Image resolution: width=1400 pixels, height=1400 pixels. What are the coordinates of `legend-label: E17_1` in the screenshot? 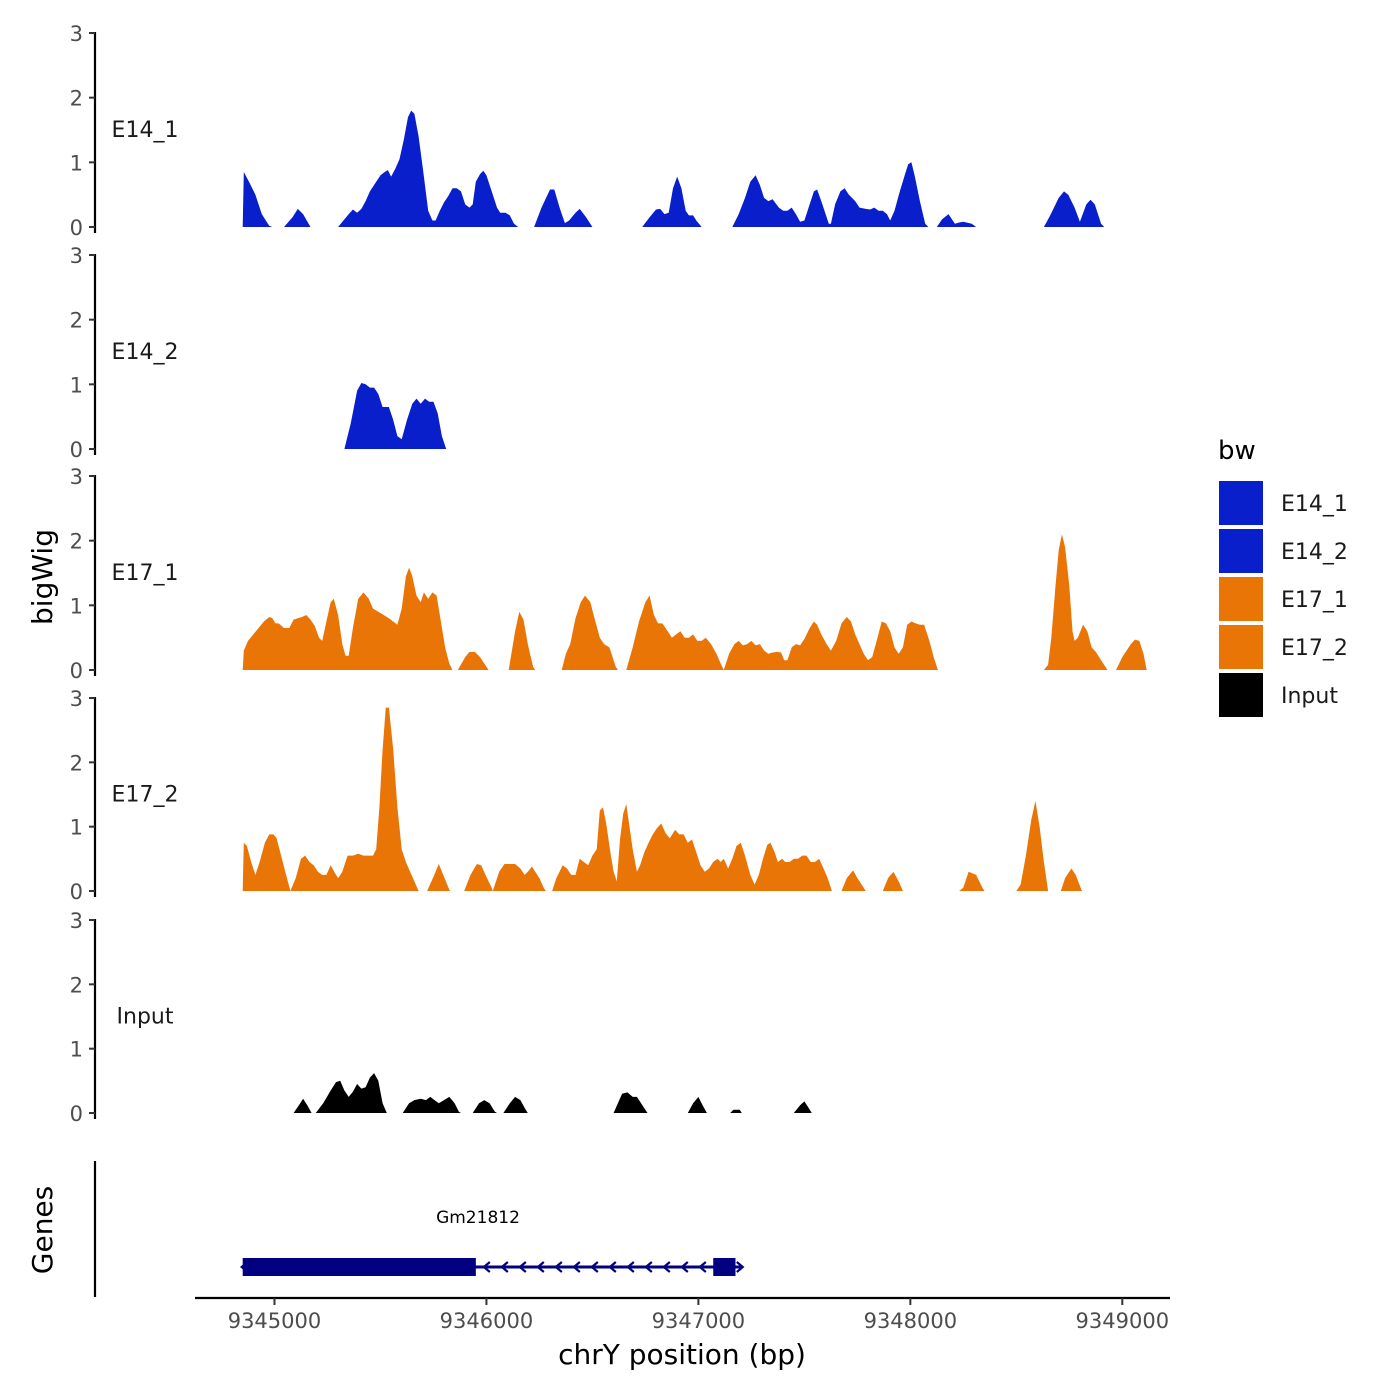 It's located at (1314, 600).